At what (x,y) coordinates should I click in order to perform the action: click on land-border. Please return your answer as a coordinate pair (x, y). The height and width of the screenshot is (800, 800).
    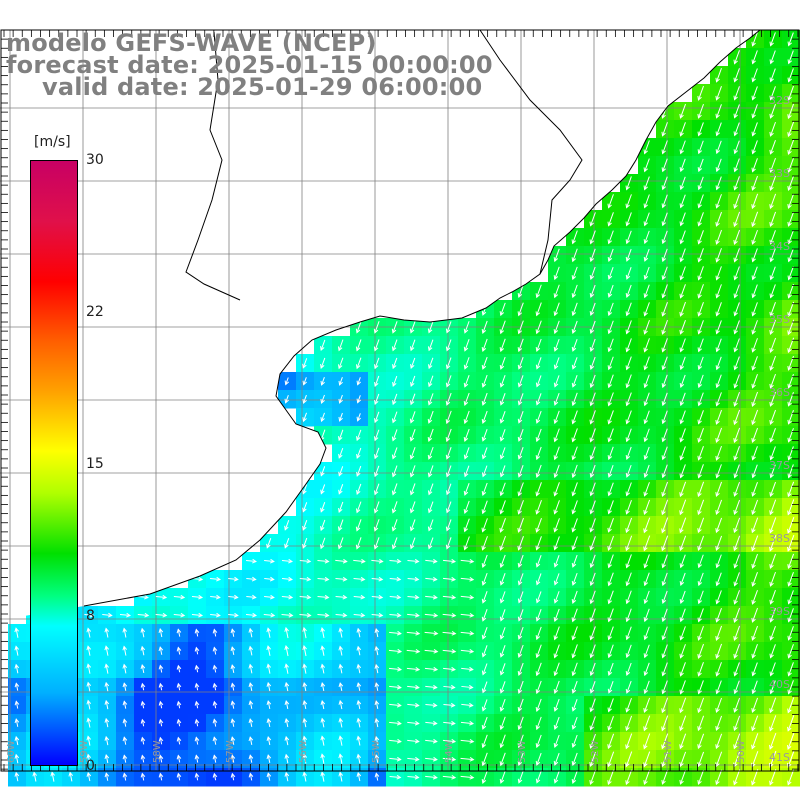
    Looking at the image, I should click on (213, 166).